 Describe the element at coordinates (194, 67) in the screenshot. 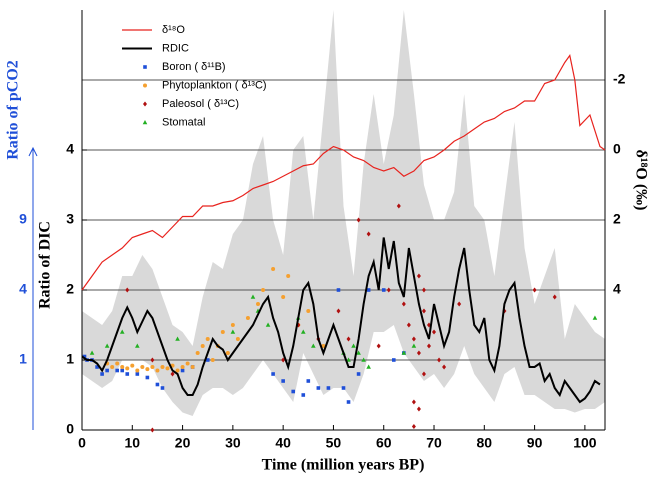

I see `legend-label: Boron ( δ¹¹B)` at that location.